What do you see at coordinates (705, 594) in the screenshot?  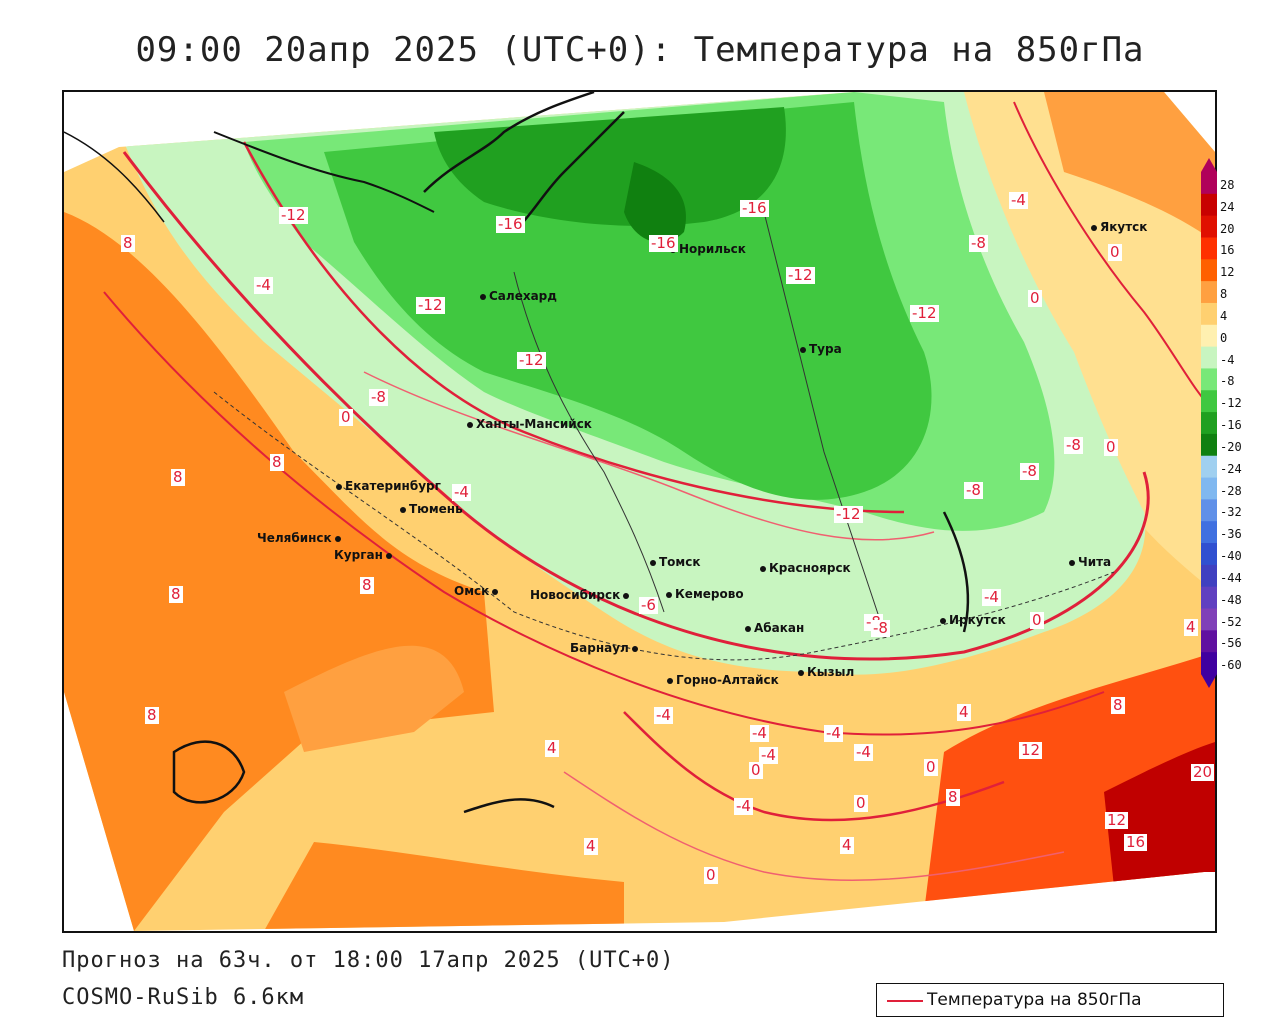 I see `city-kemerovo: Кемерово` at bounding box center [705, 594].